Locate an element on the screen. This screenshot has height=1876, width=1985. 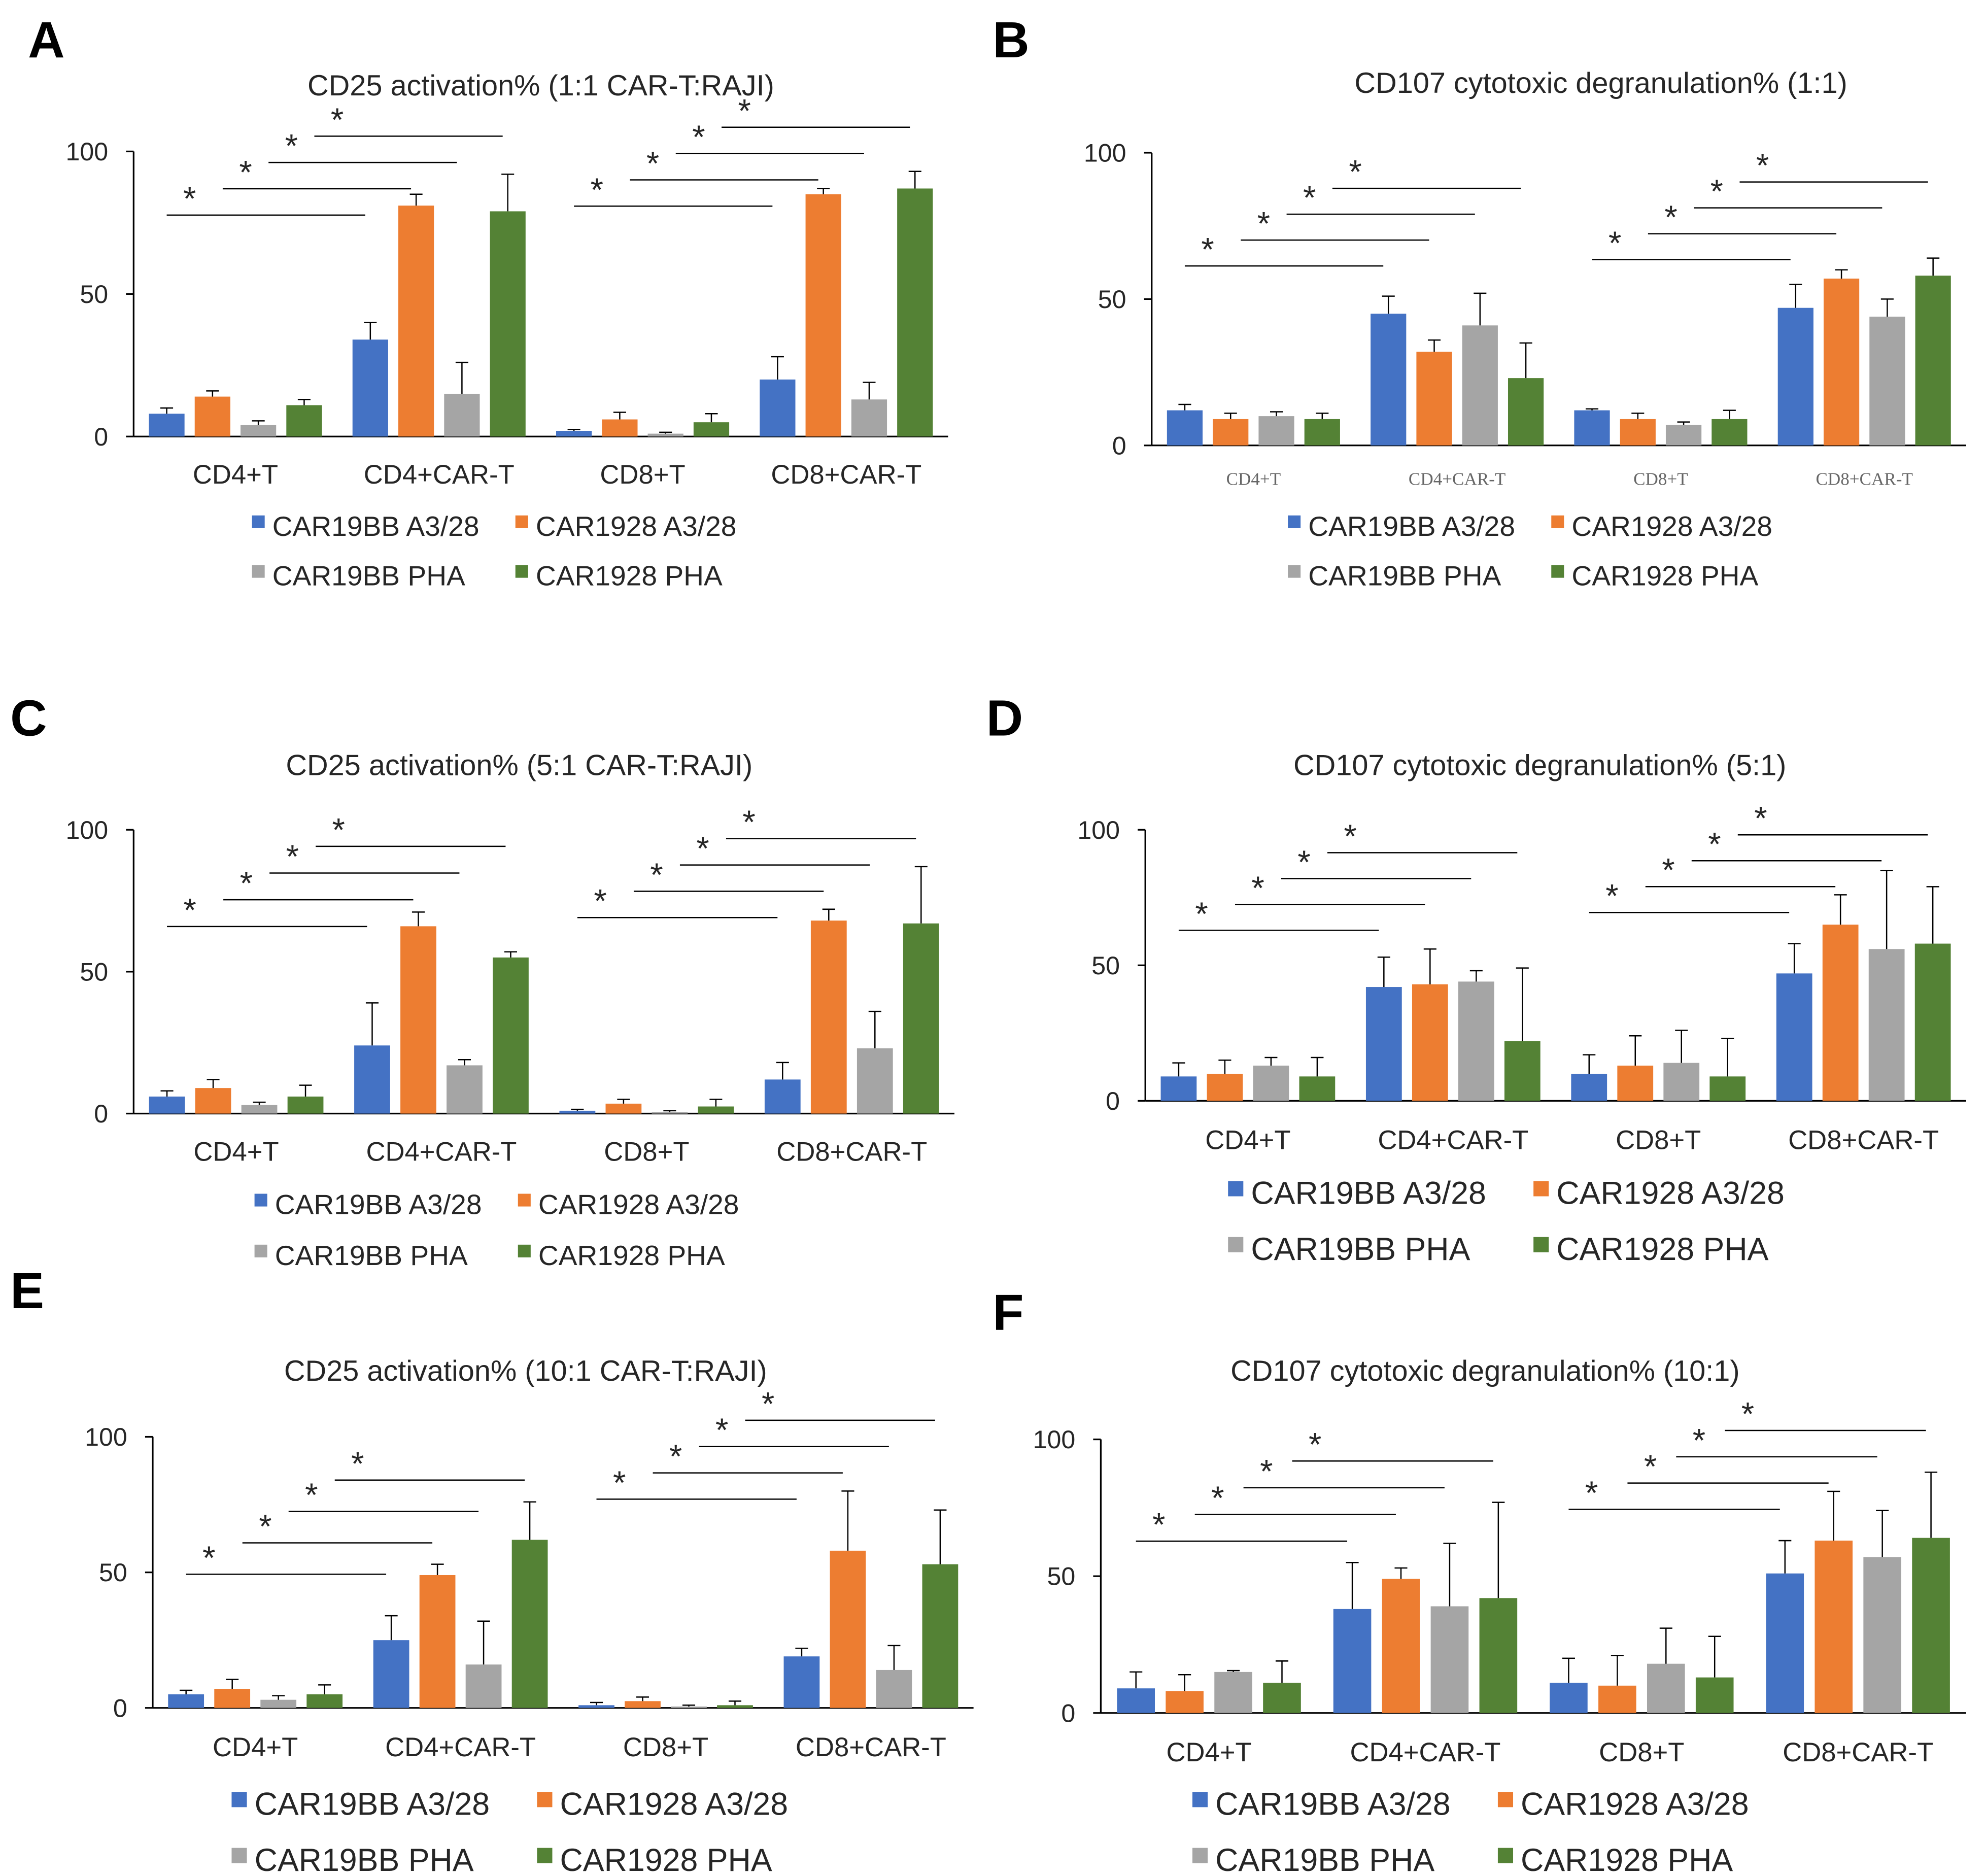
panel-letter: F is located at coordinates (1007, 1312).